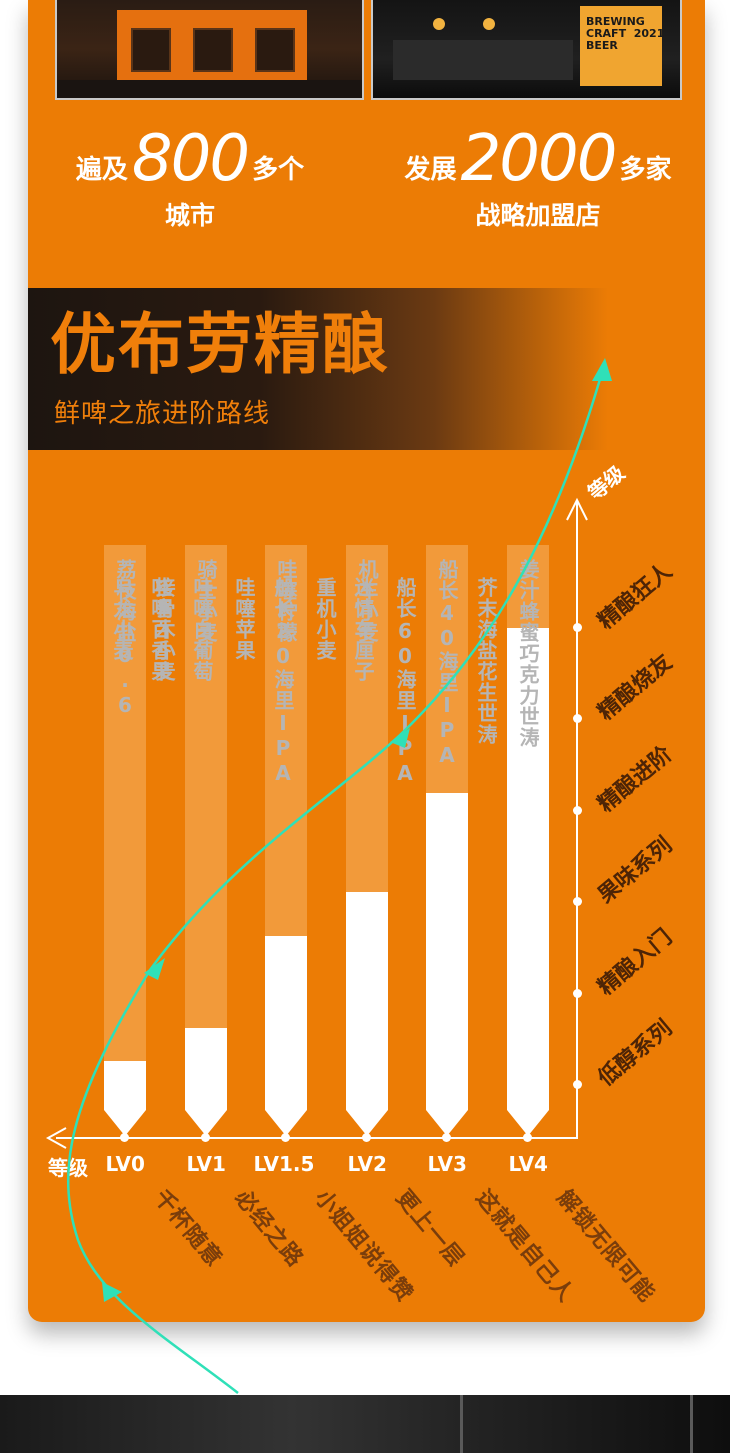 The image size is (730, 1453). Describe the element at coordinates (400, 738) in the screenshot. I see `arrowhead-mid` at that location.